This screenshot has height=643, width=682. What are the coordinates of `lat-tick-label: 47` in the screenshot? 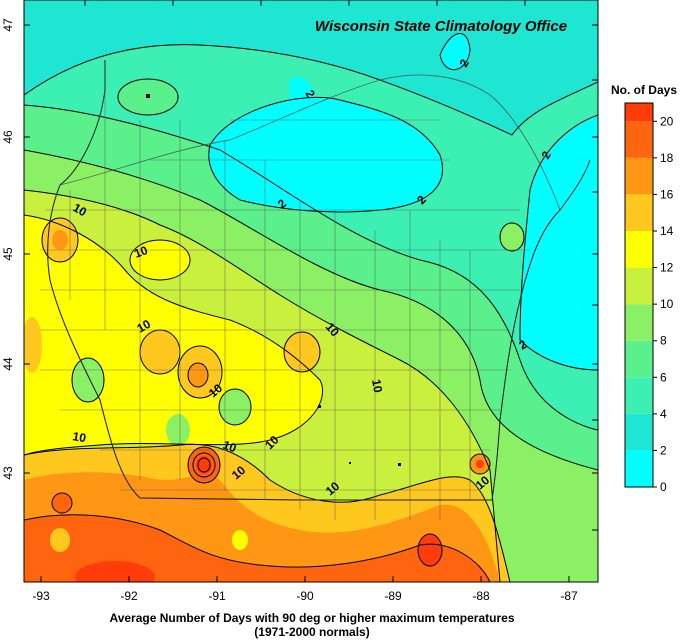 It's located at (8, 25).